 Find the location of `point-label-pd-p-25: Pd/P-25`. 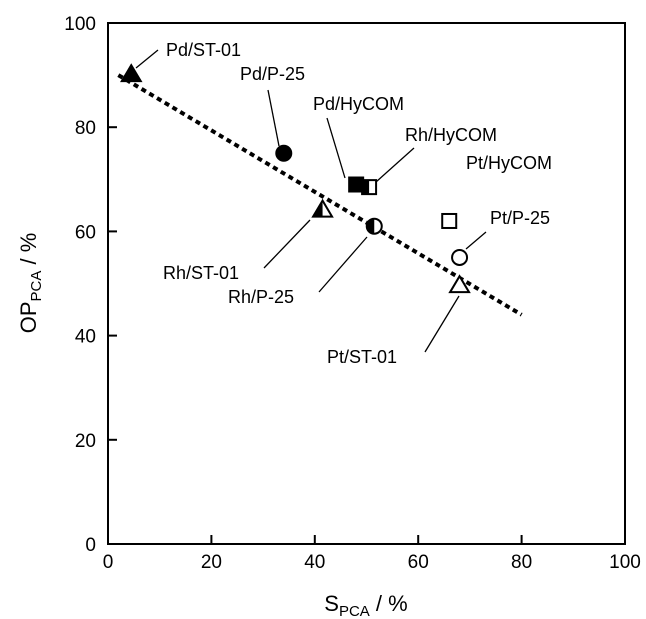

point-label-pd-p-25: Pd/P-25 is located at coordinates (272, 74).